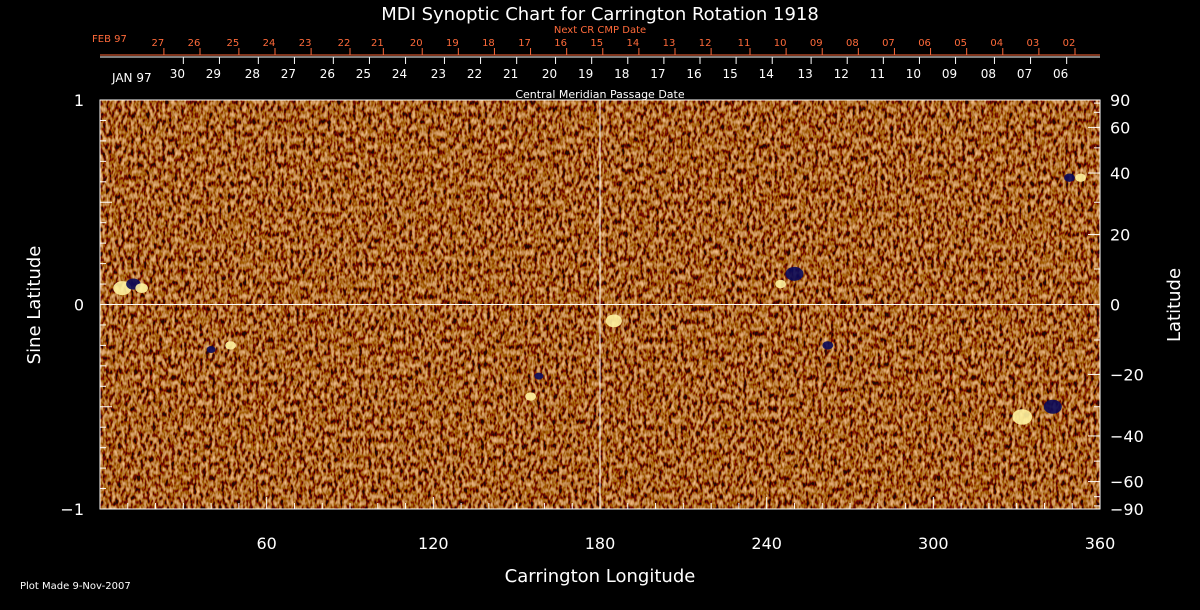 The height and width of the screenshot is (610, 1200). What do you see at coordinates (75, 586) in the screenshot?
I see `plot-made-note: Plot Made 9-Nov-2007` at bounding box center [75, 586].